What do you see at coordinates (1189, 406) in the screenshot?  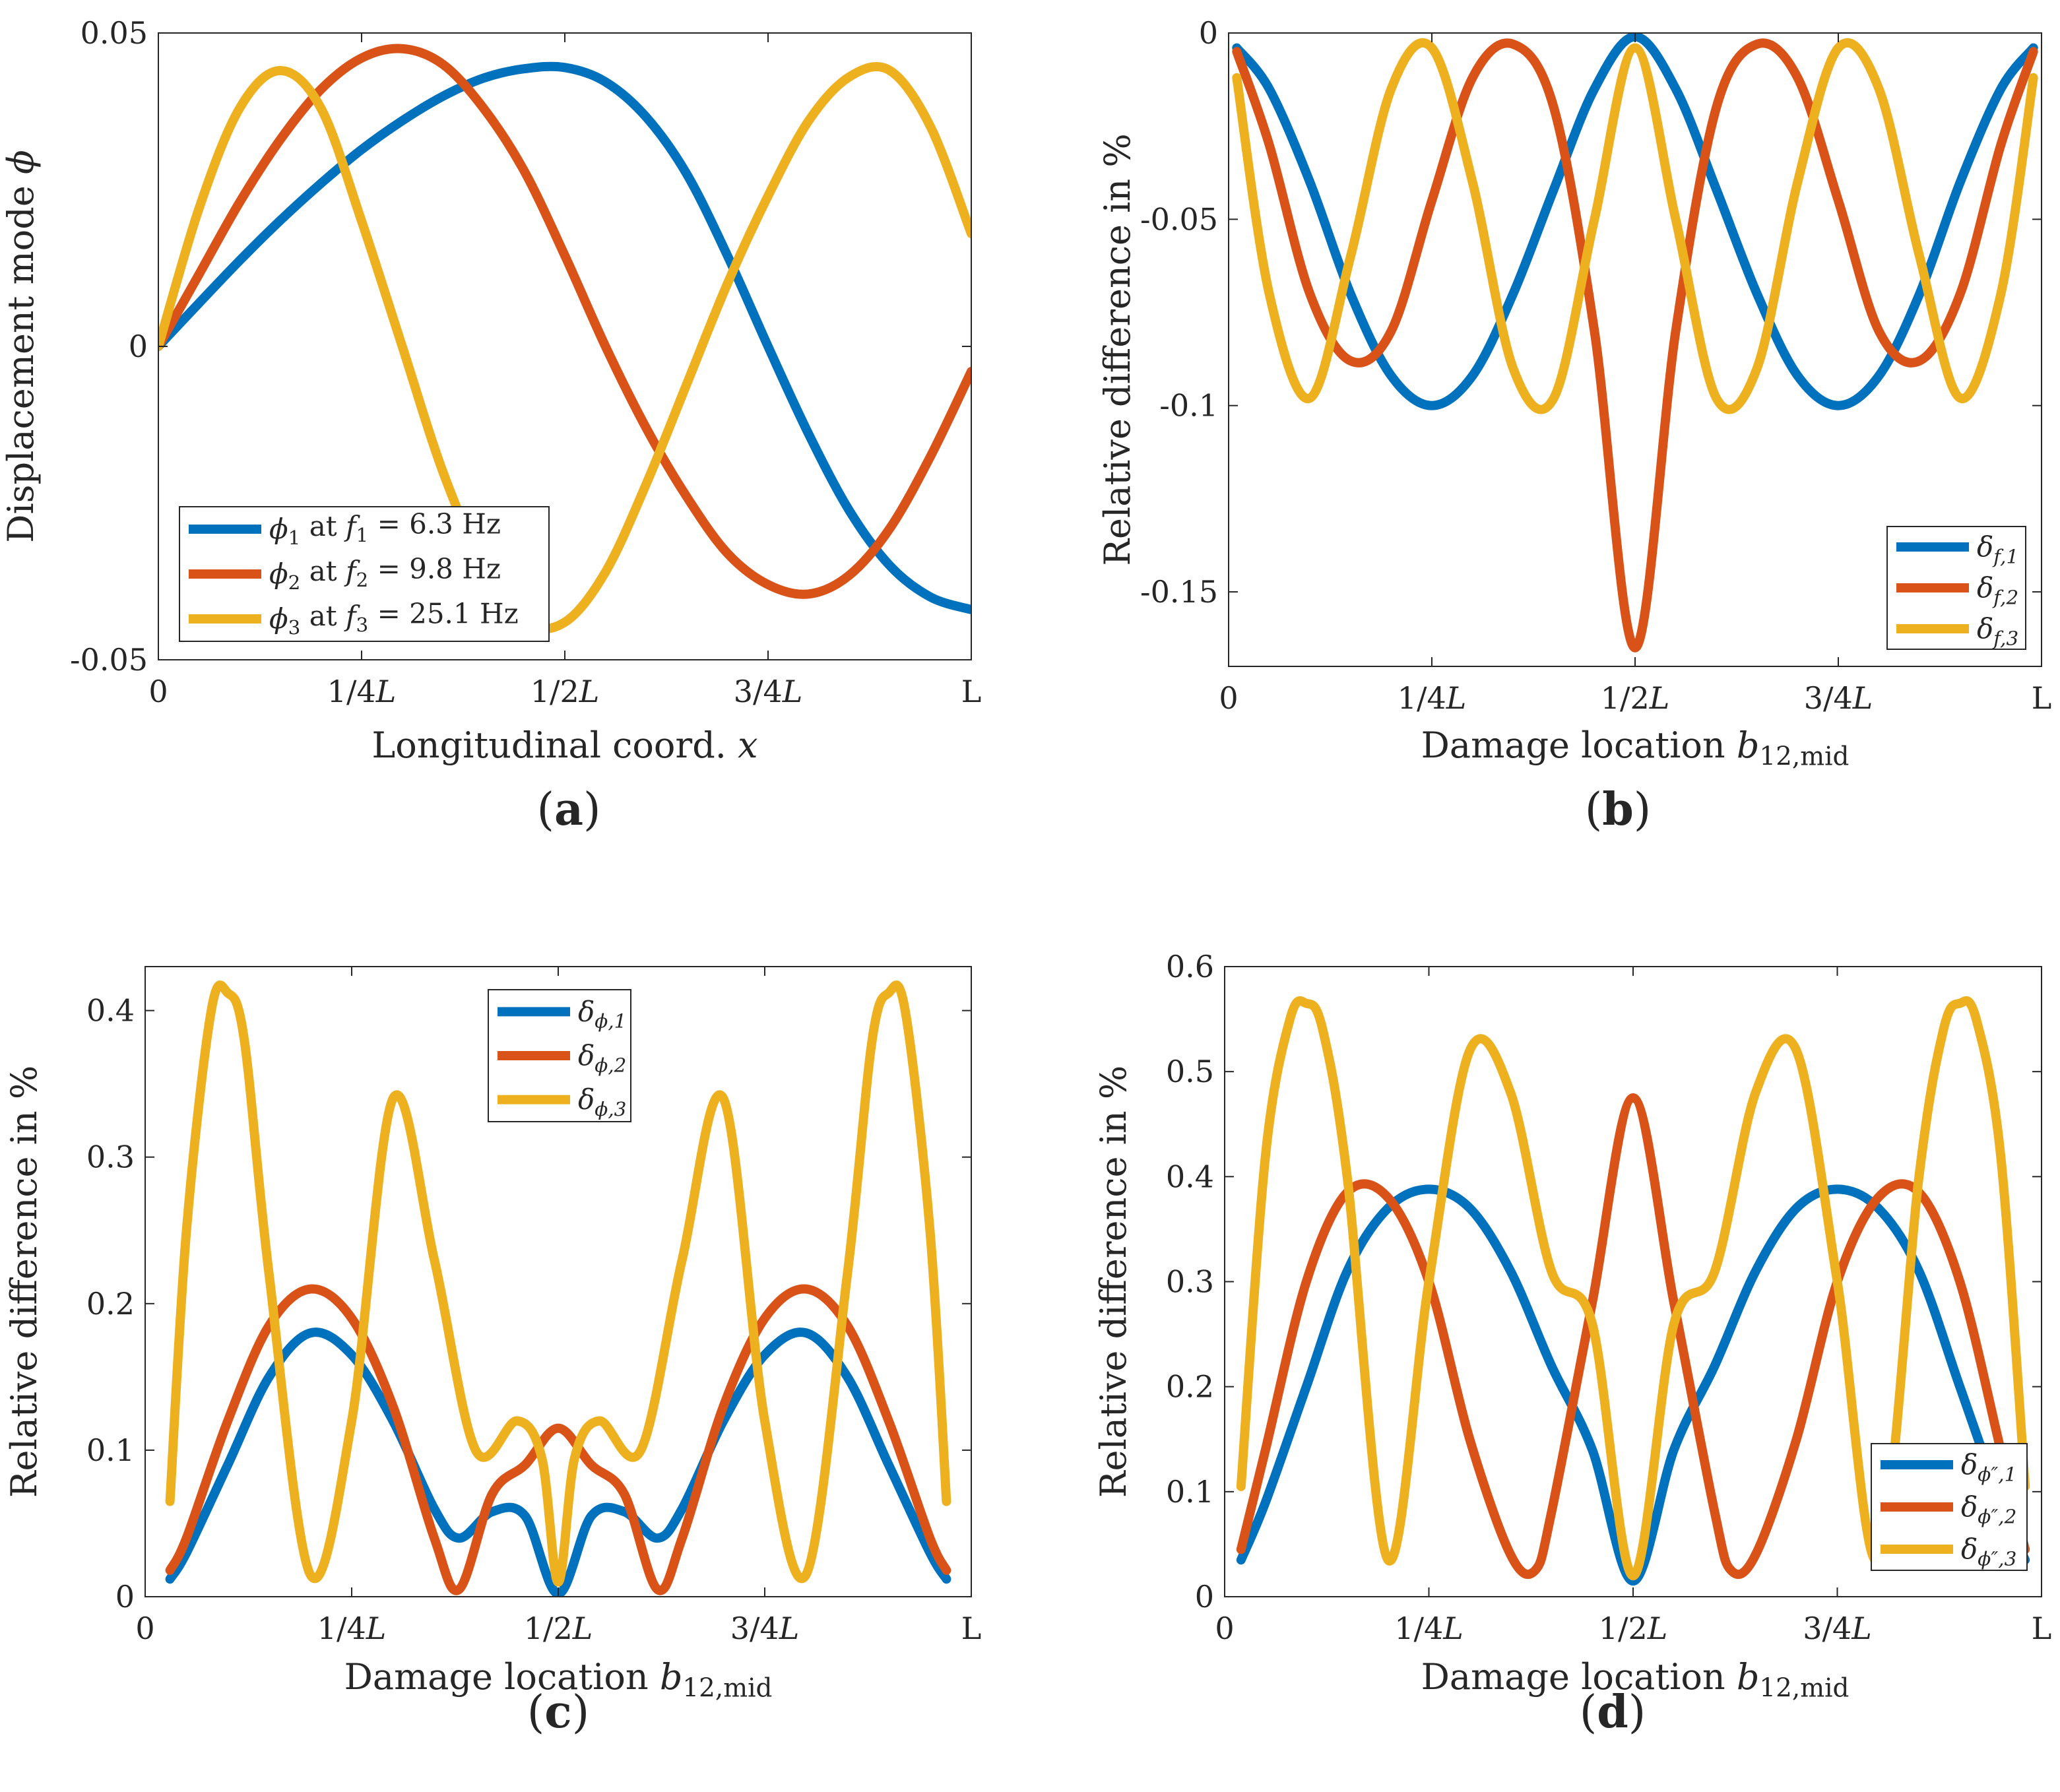 I see `y-tick-label: -0.1` at bounding box center [1189, 406].